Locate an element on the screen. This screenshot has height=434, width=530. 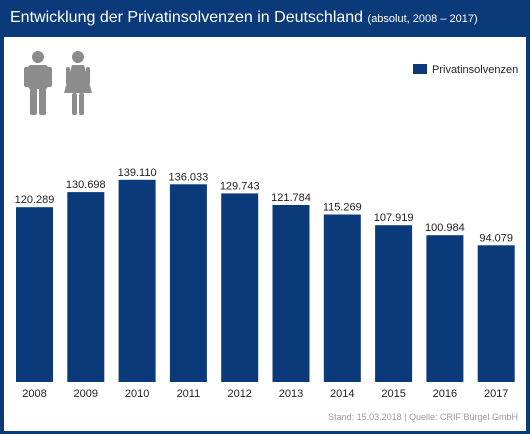
bar-2017 is located at coordinates (496, 313).